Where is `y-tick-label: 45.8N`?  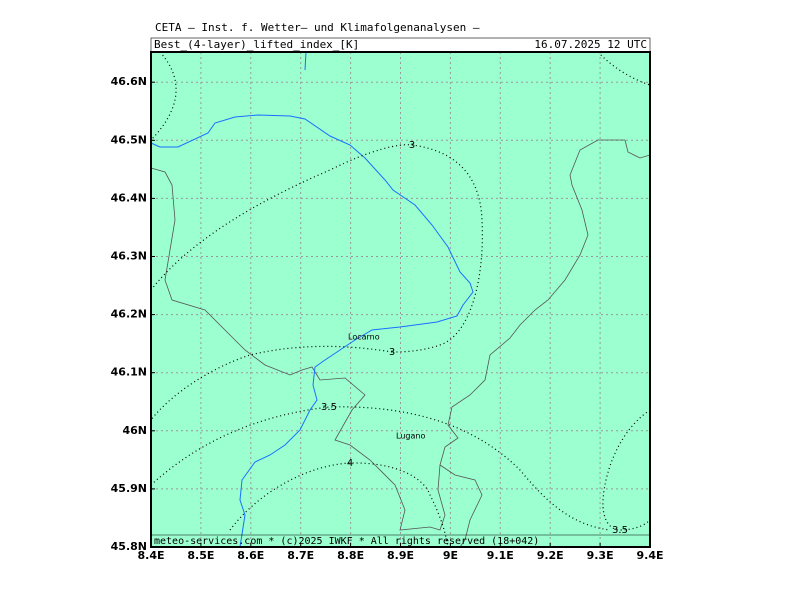 y-tick-label: 45.8N is located at coordinates (129, 546).